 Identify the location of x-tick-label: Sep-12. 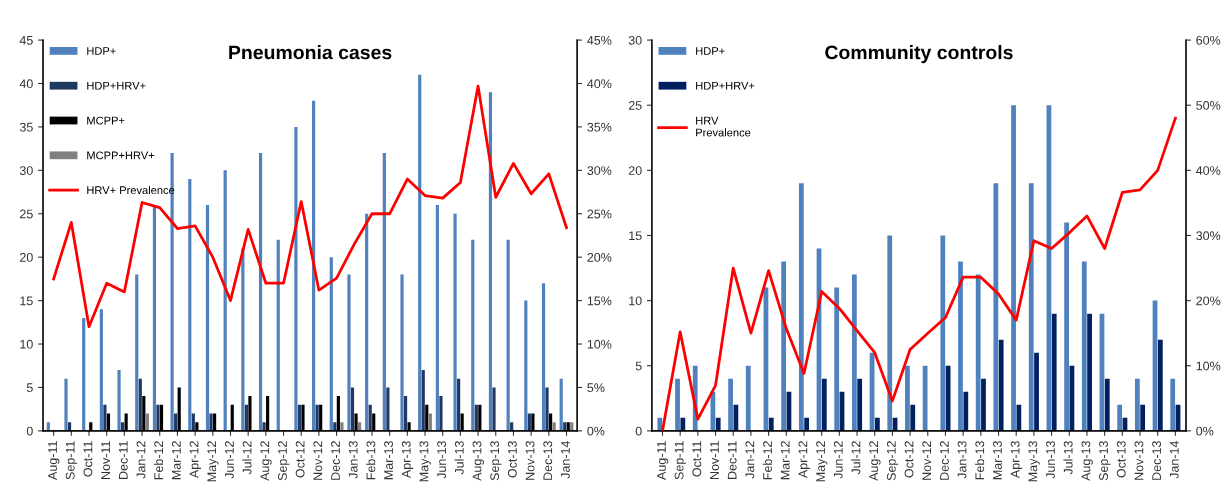
(284, 461).